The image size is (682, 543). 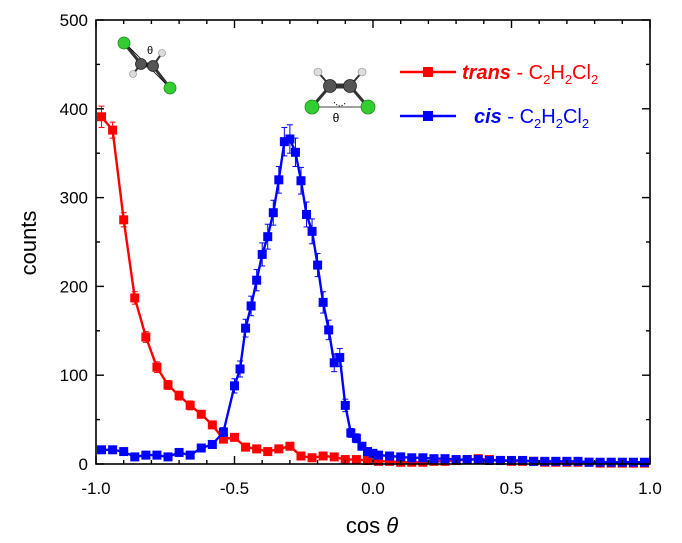 What do you see at coordinates (141, 64) in the screenshot?
I see `trans-atom-c1` at bounding box center [141, 64].